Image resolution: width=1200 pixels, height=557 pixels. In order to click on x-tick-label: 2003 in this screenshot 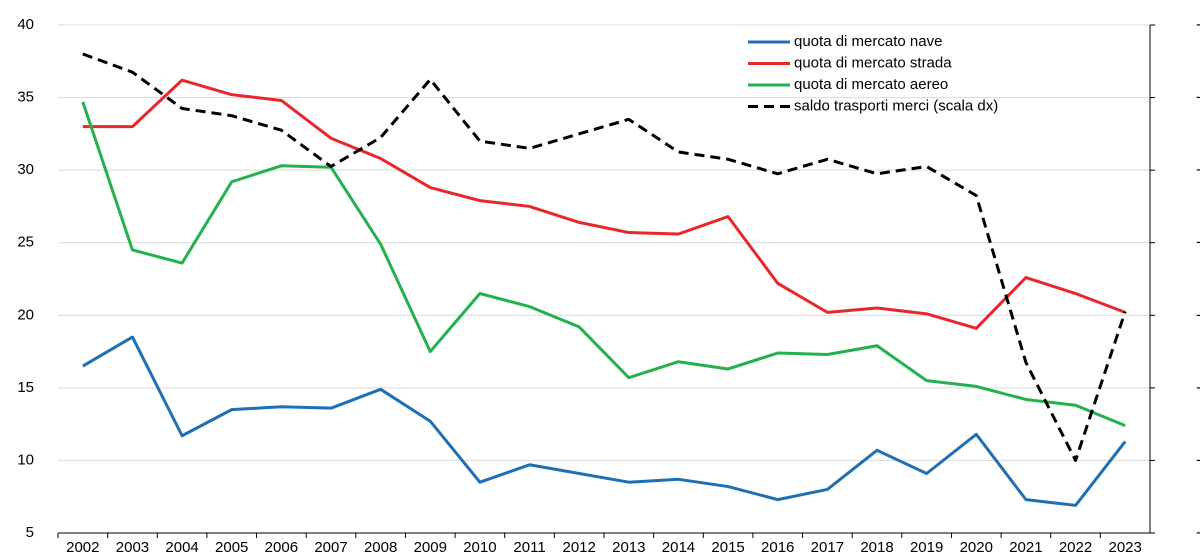, I will do `click(132, 547)`.